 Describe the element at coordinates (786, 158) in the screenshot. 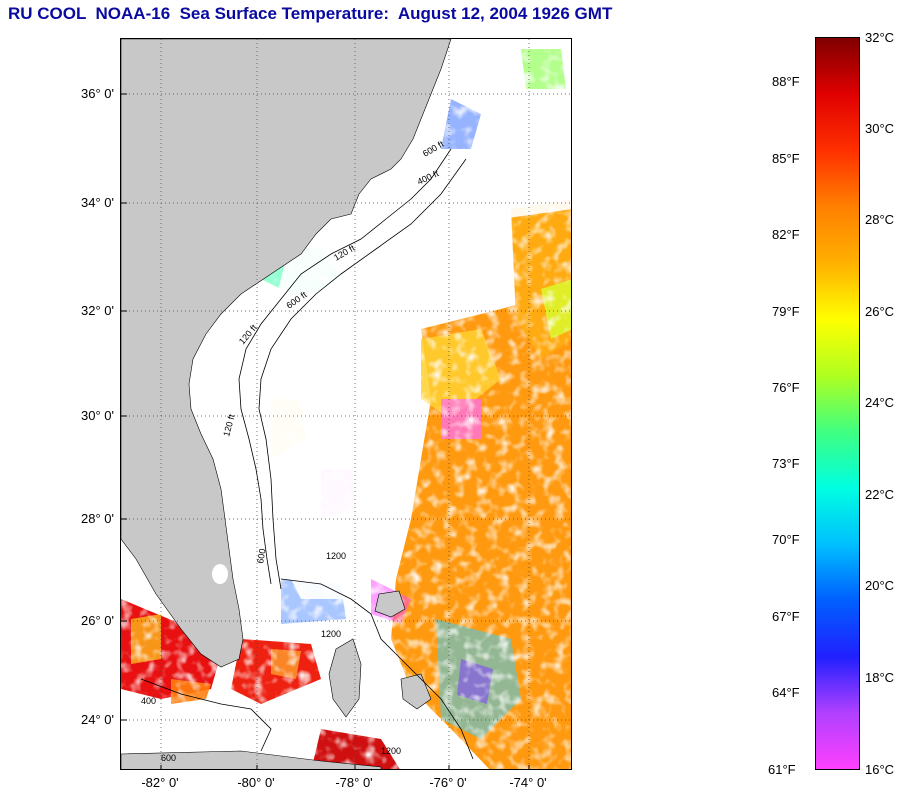

I see `colorbar-fahrenheit-label: 85°F` at that location.